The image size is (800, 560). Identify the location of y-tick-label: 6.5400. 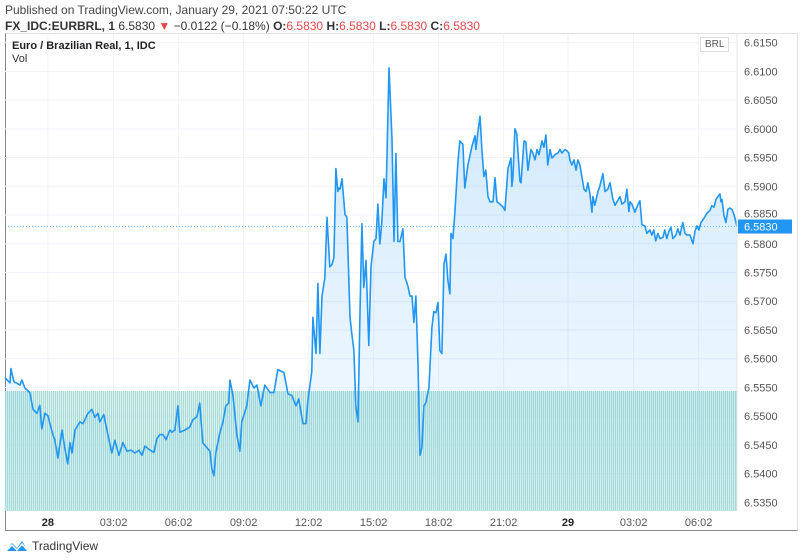
(761, 475).